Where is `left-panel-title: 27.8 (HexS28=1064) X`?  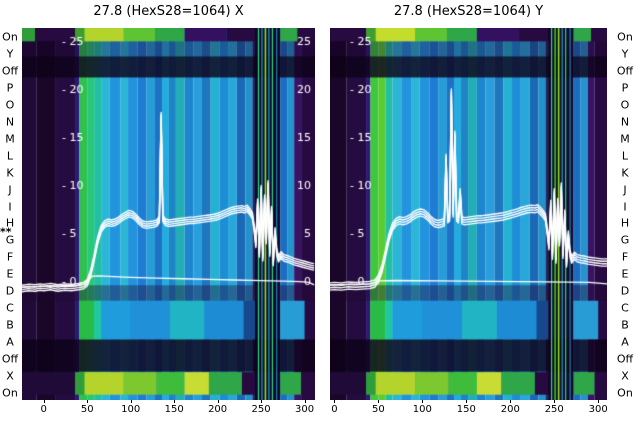 left-panel-title: 27.8 (HexS28=1064) X is located at coordinates (168, 11).